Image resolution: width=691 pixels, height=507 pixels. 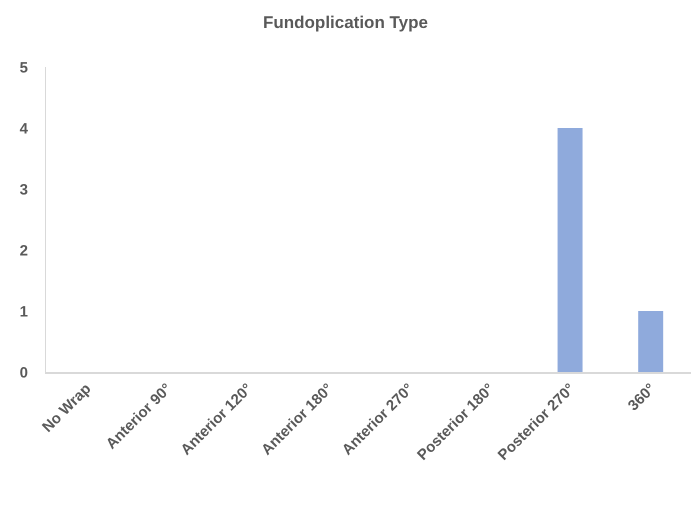 What do you see at coordinates (24, 373) in the screenshot?
I see `y-tick-label: 0` at bounding box center [24, 373].